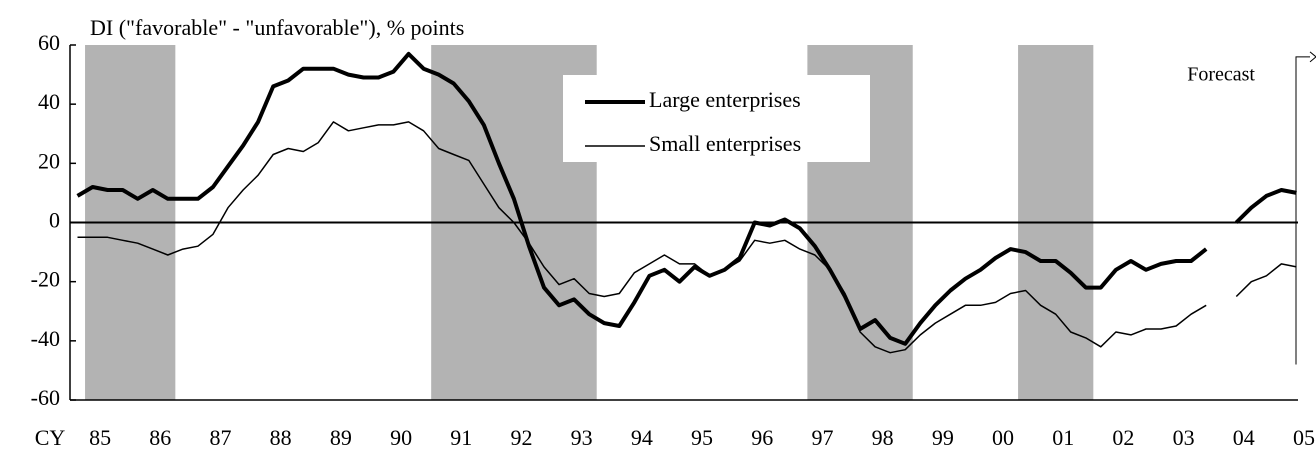  What do you see at coordinates (1304, 437) in the screenshot?
I see `x-tick-label: 05` at bounding box center [1304, 437].